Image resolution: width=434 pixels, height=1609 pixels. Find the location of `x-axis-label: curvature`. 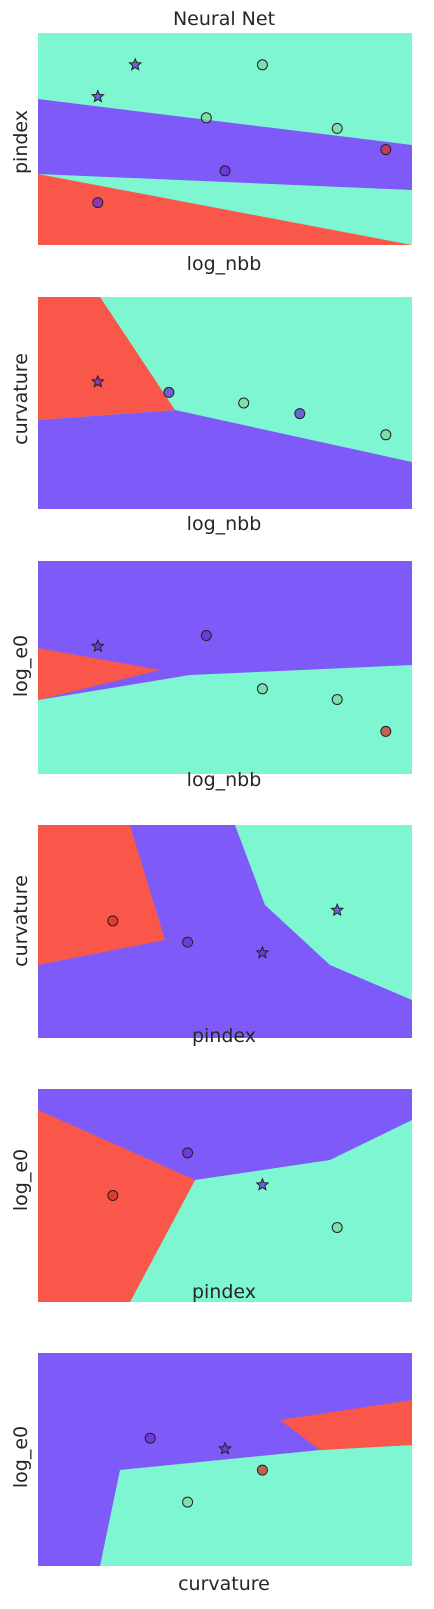

x-axis-label: curvature is located at coordinates (224, 1584).